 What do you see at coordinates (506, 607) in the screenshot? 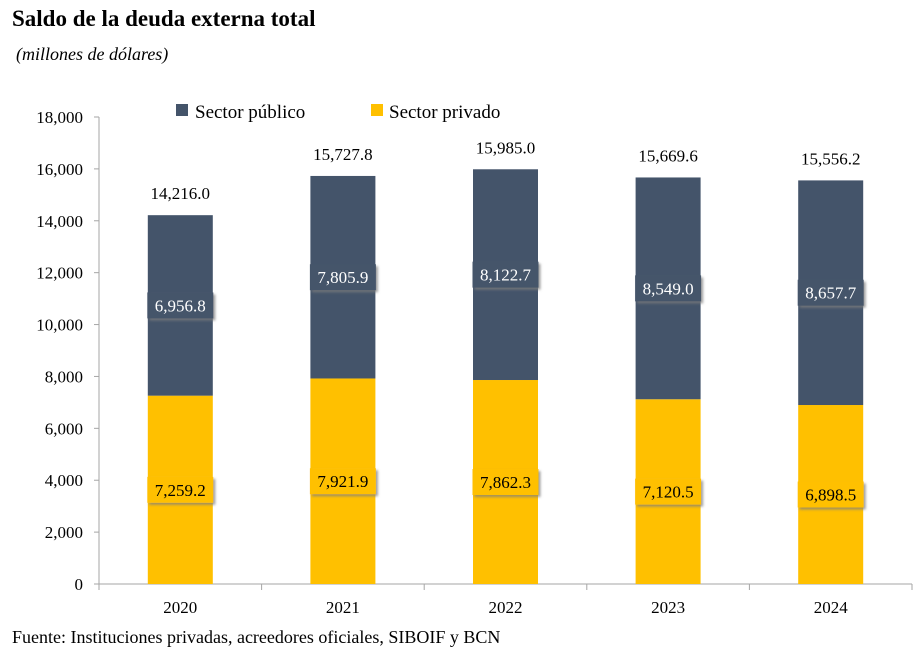
I see `x-tick-label: 2022` at bounding box center [506, 607].